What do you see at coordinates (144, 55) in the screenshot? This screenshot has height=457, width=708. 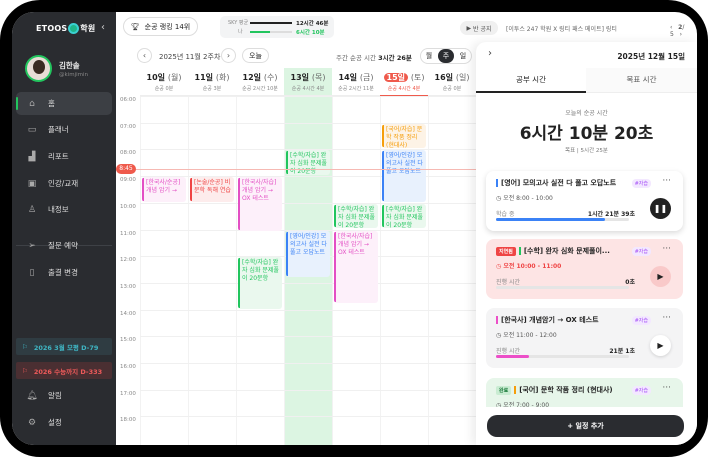 I see `prev-week-button: ‹` at bounding box center [144, 55].